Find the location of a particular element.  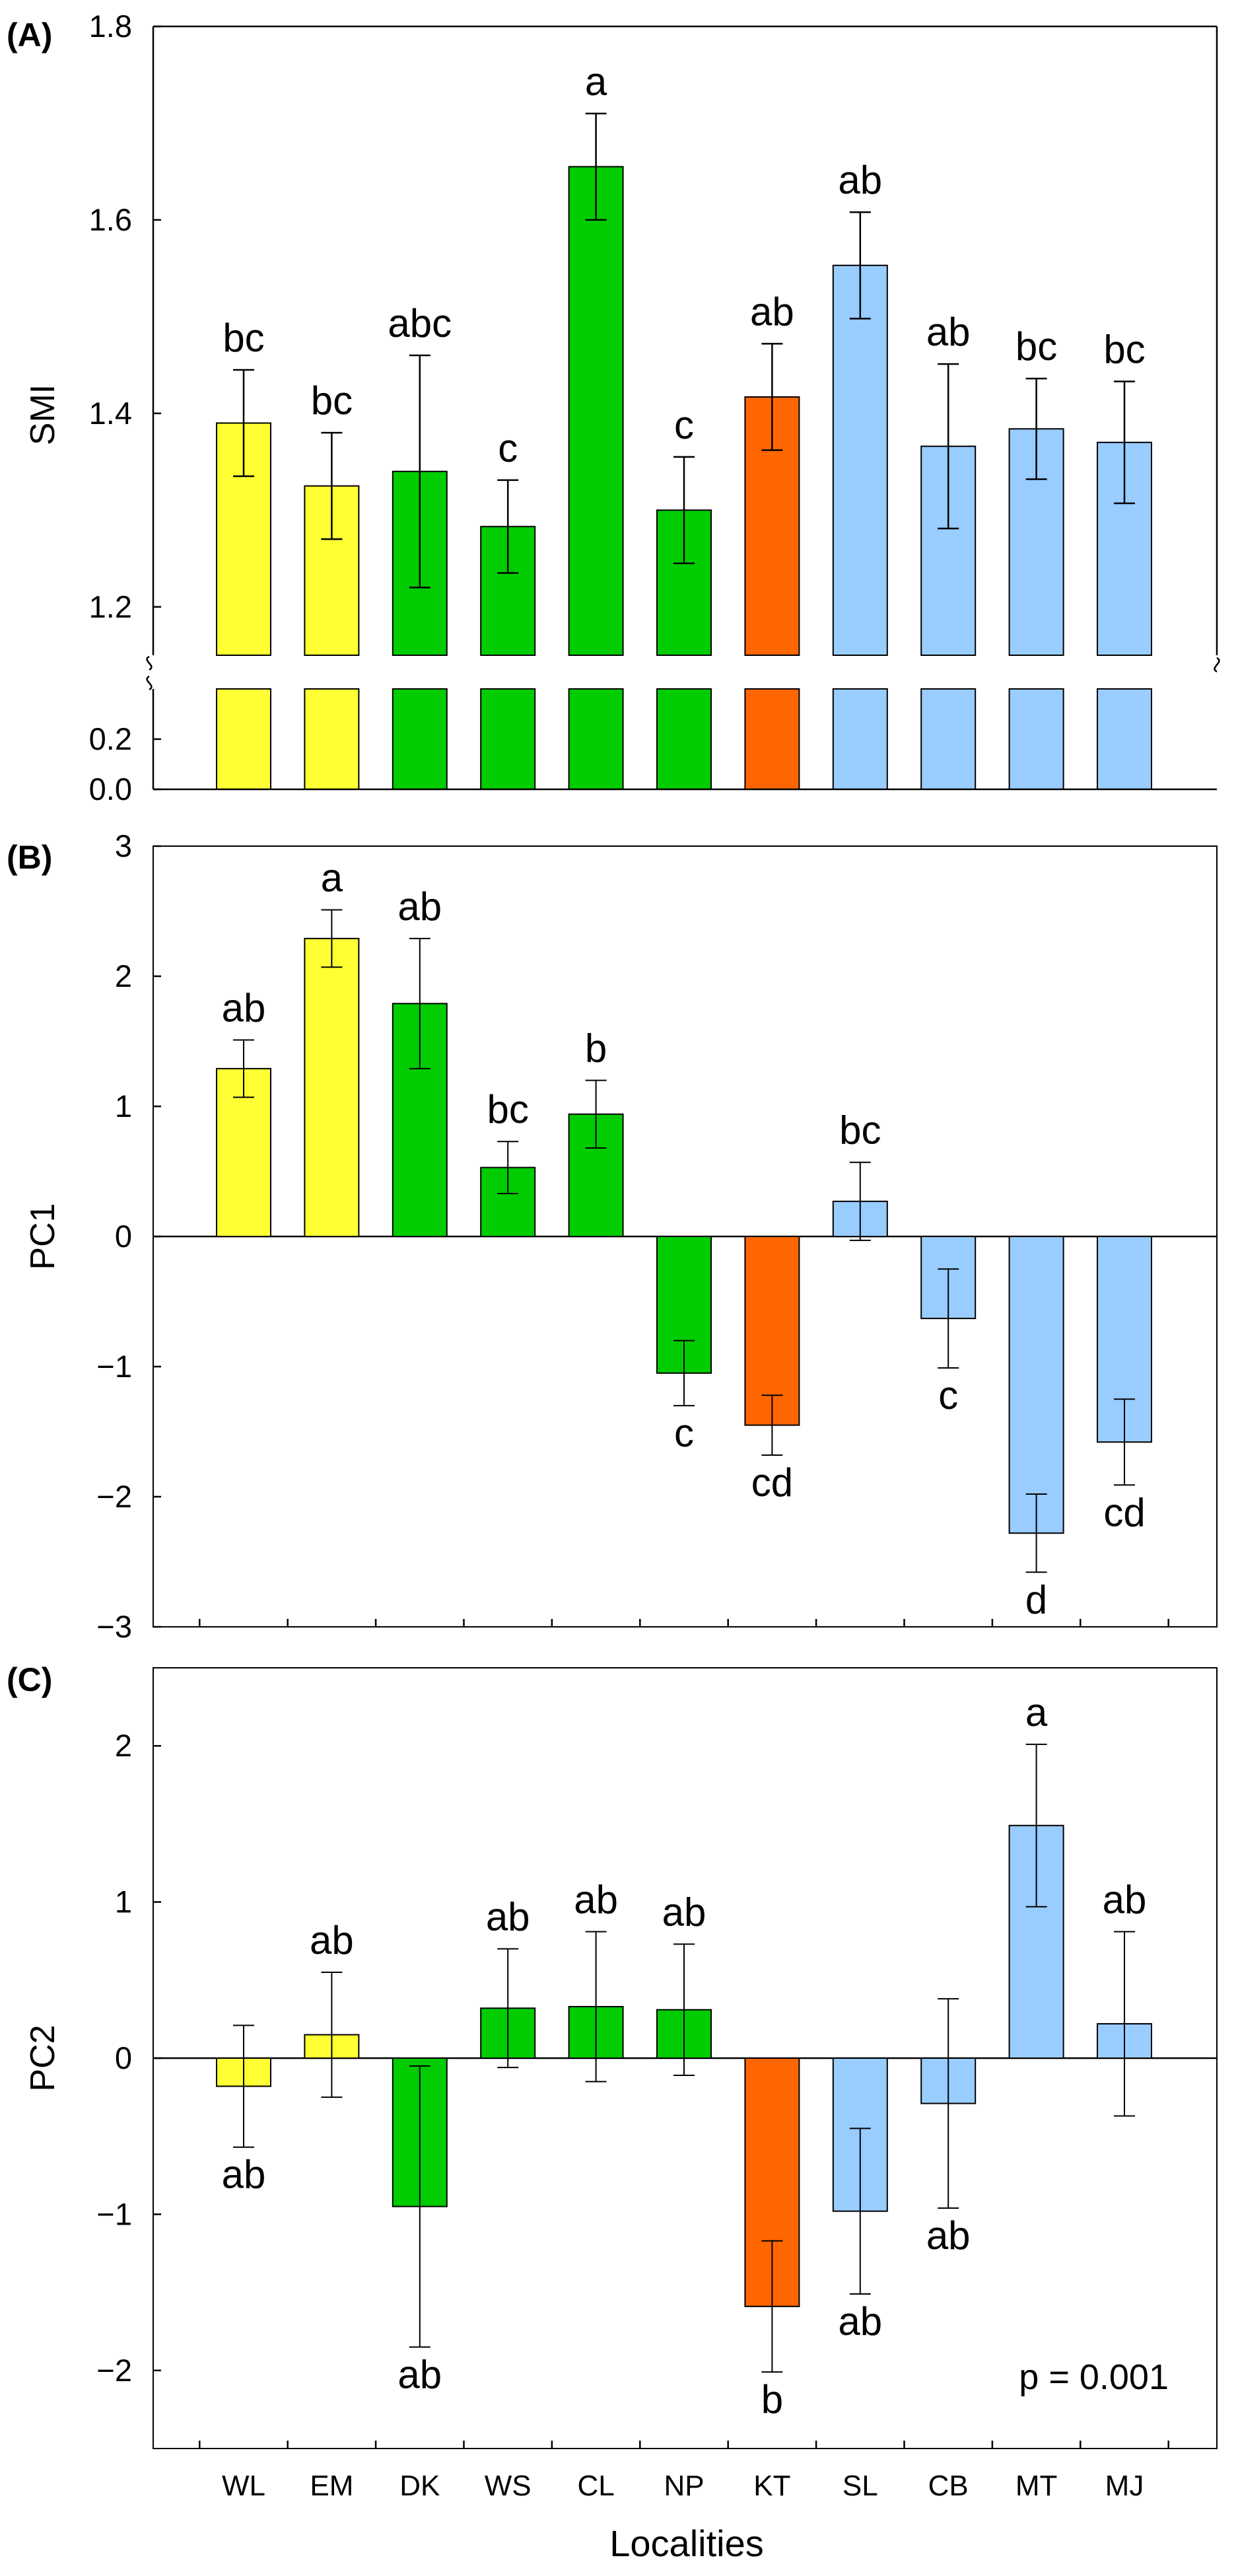

panel-letter: (B) is located at coordinates (29, 858).